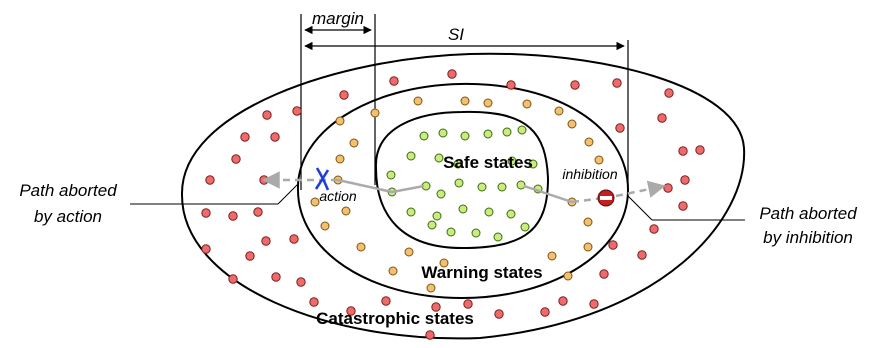 The image size is (871, 348). Describe the element at coordinates (338, 18) in the screenshot. I see `margin-label: margin` at that location.